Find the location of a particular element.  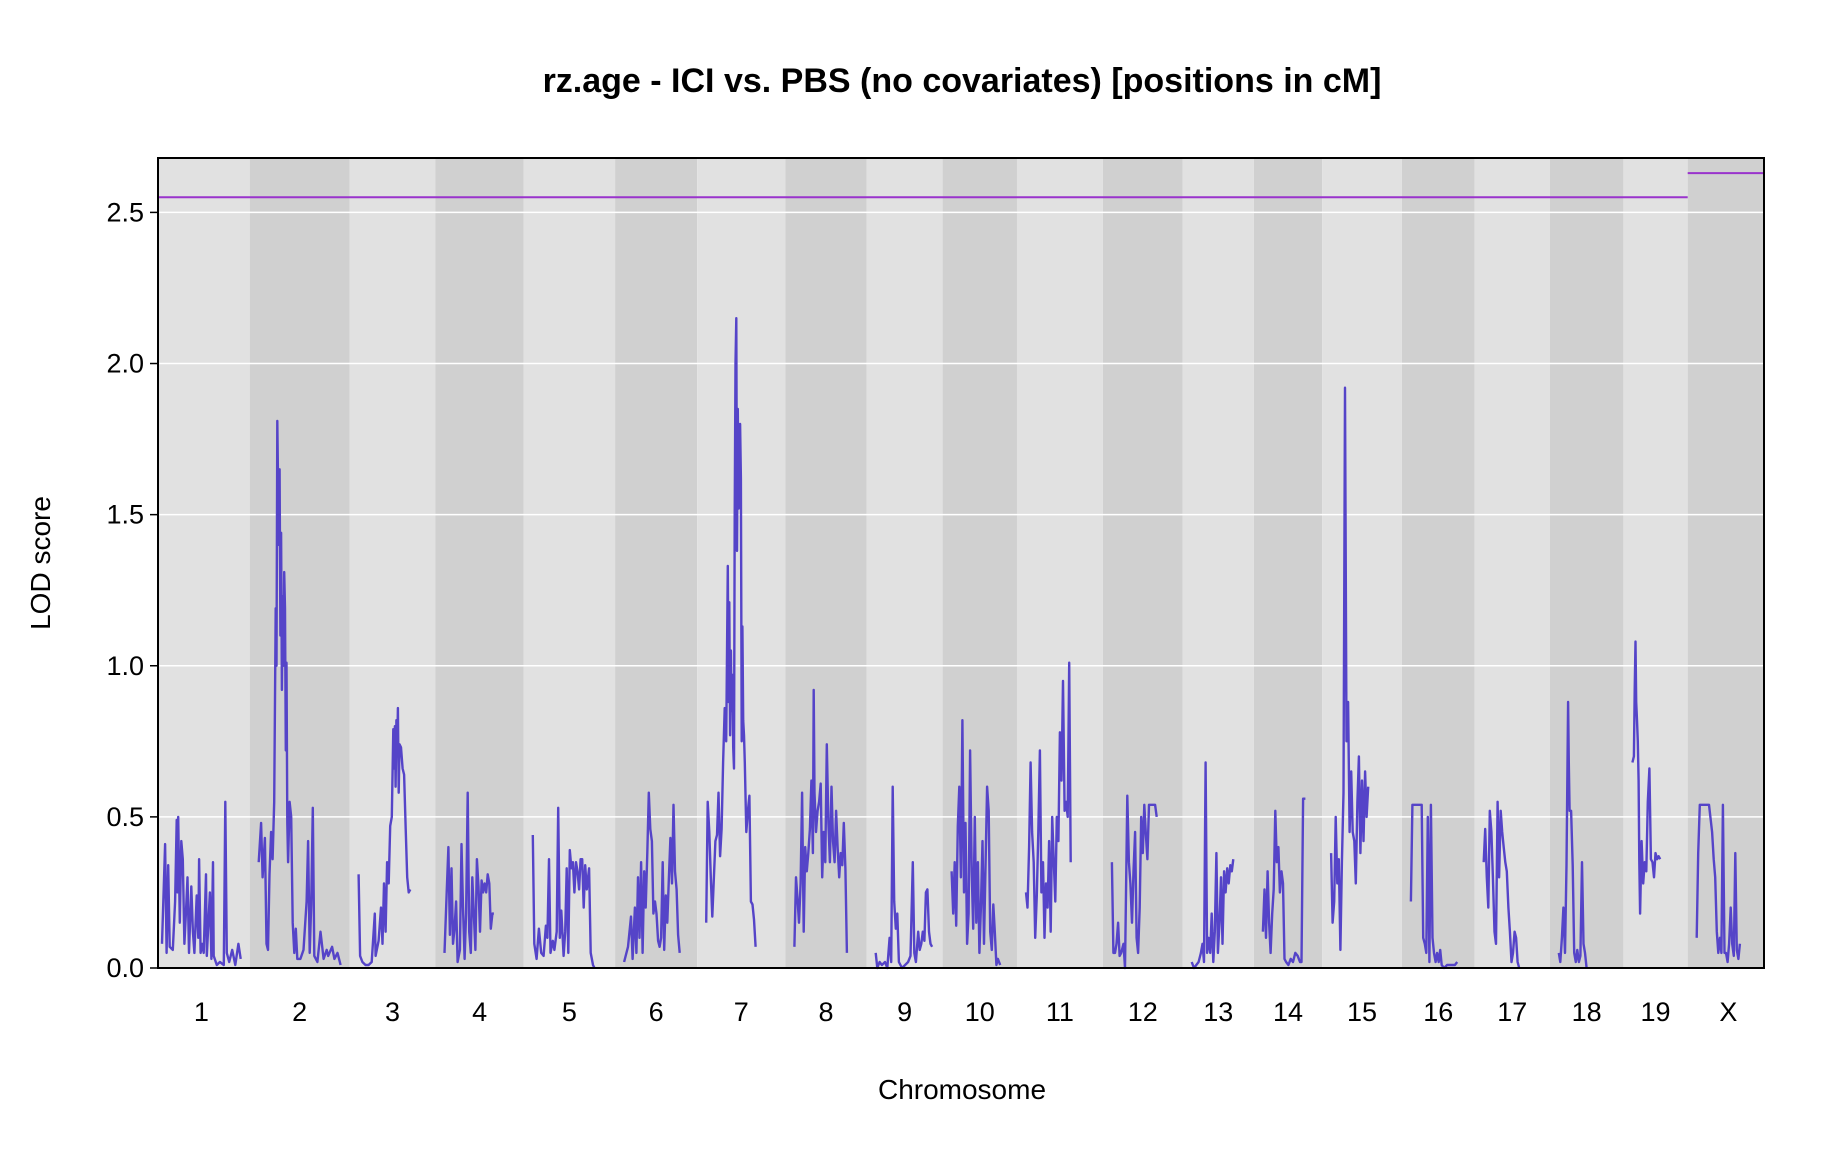

y-tick-label: 1.5 is located at coordinates (125, 515).